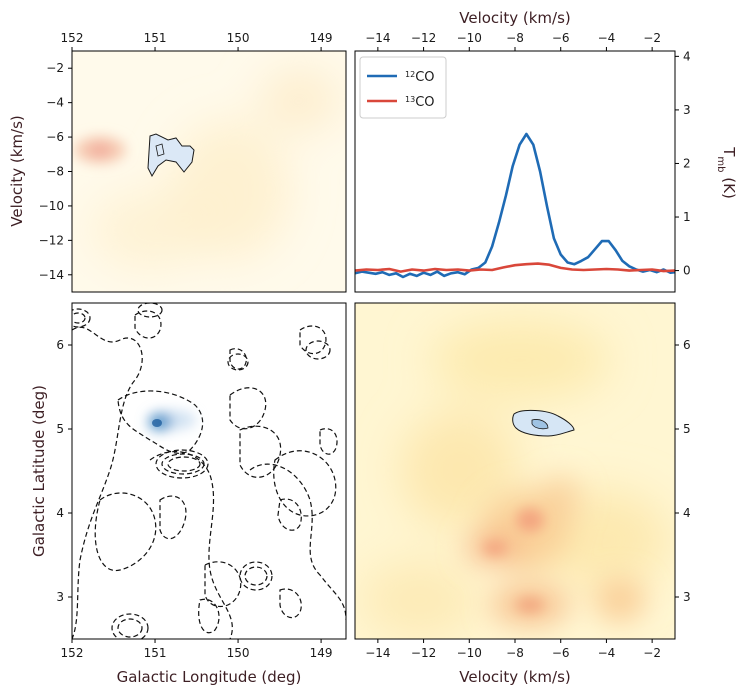 This screenshot has height=696, width=749. What do you see at coordinates (513, 560) in the screenshot?
I see `br-emission-peaks` at bounding box center [513, 560].